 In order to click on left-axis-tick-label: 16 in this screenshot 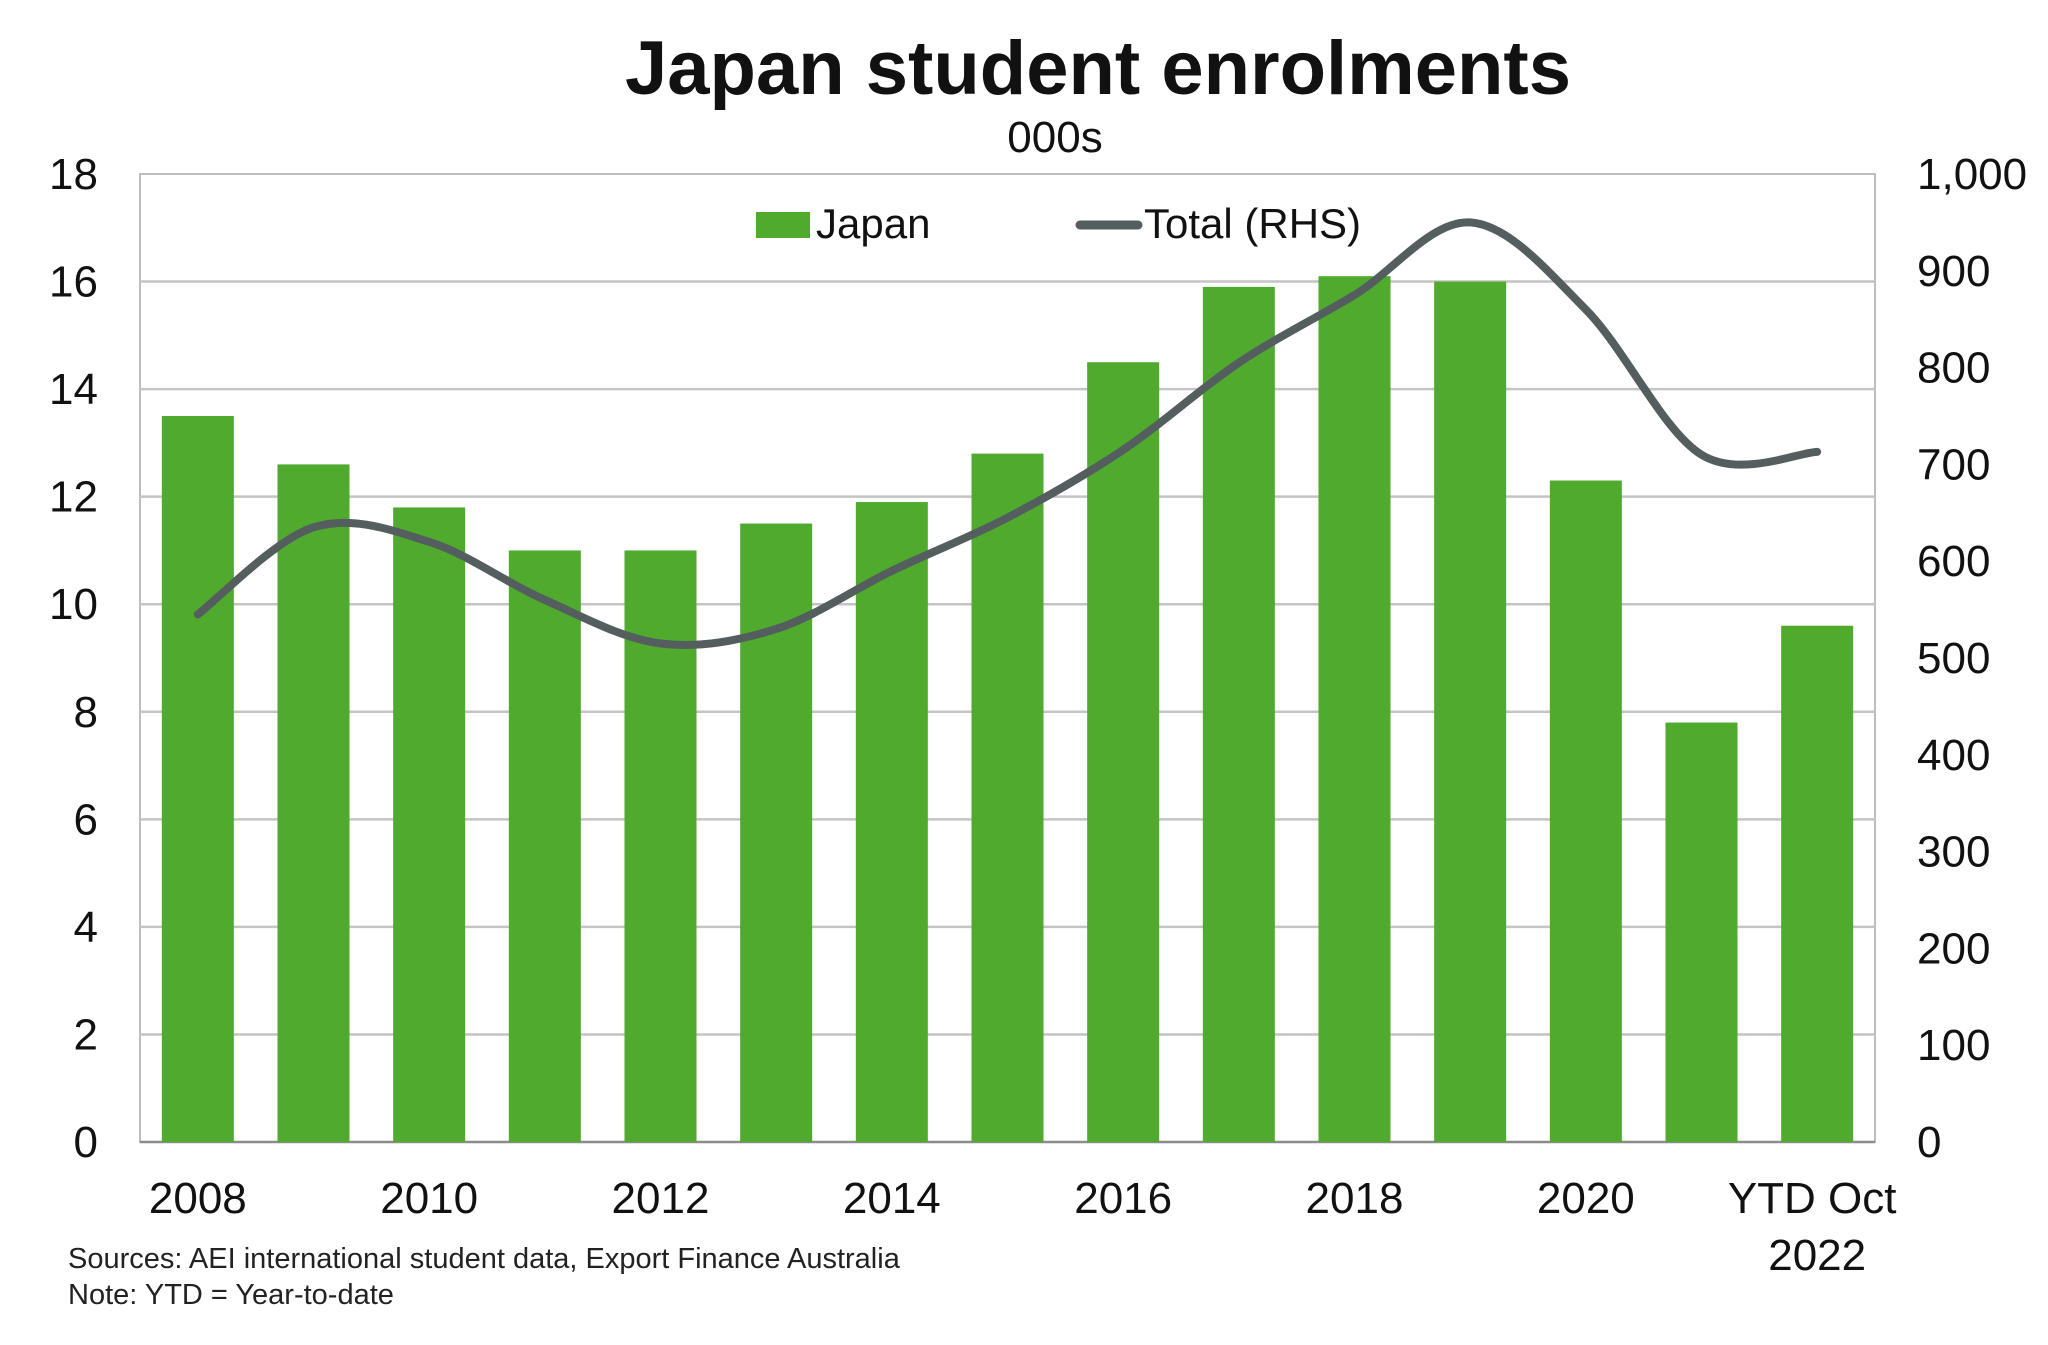, I will do `click(73, 282)`.